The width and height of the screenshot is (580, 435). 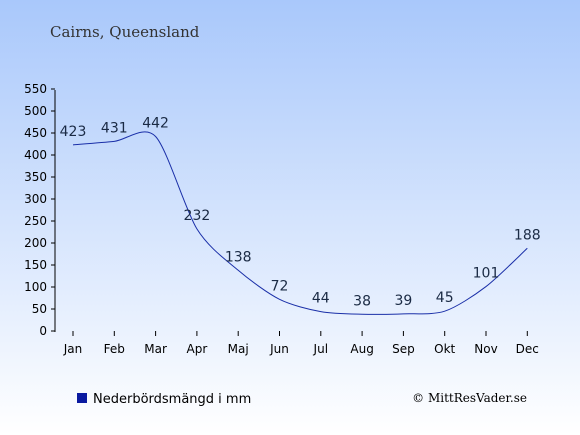 What do you see at coordinates (114, 128) in the screenshot?
I see `data-label: 431` at bounding box center [114, 128].